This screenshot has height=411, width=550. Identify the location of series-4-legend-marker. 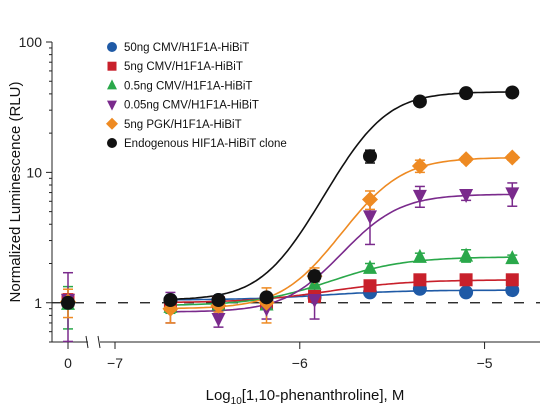
(112, 123).